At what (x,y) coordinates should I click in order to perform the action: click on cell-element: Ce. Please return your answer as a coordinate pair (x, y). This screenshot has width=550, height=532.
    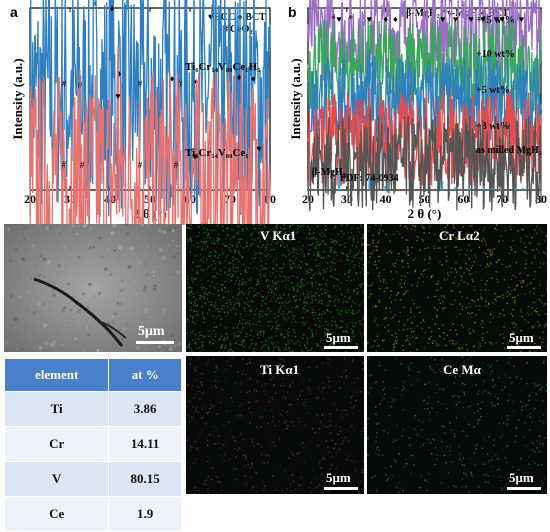
    Looking at the image, I should click on (57, 514).